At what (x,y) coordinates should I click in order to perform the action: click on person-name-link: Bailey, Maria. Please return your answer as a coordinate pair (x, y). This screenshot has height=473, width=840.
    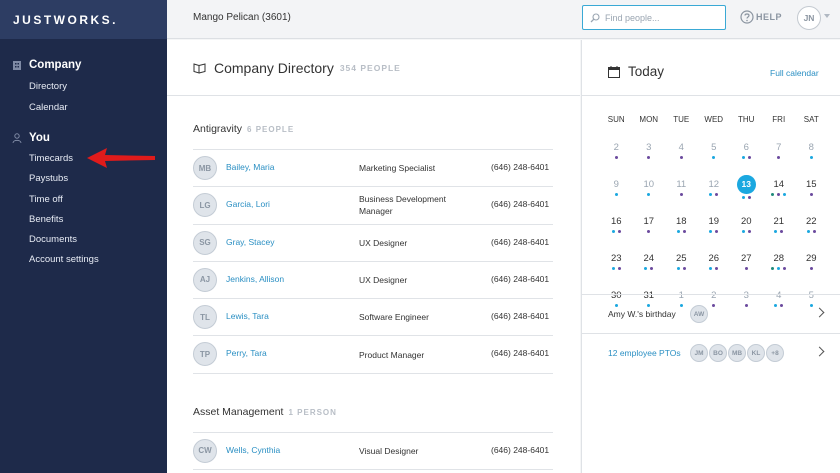
    Looking at the image, I should click on (250, 167).